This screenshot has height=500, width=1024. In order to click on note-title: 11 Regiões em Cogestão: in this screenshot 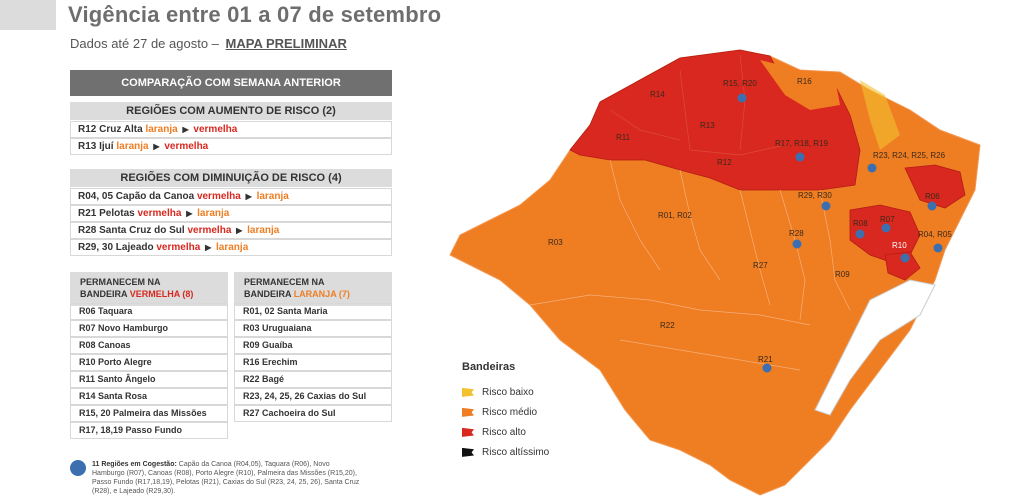, I will do `click(134, 464)`.